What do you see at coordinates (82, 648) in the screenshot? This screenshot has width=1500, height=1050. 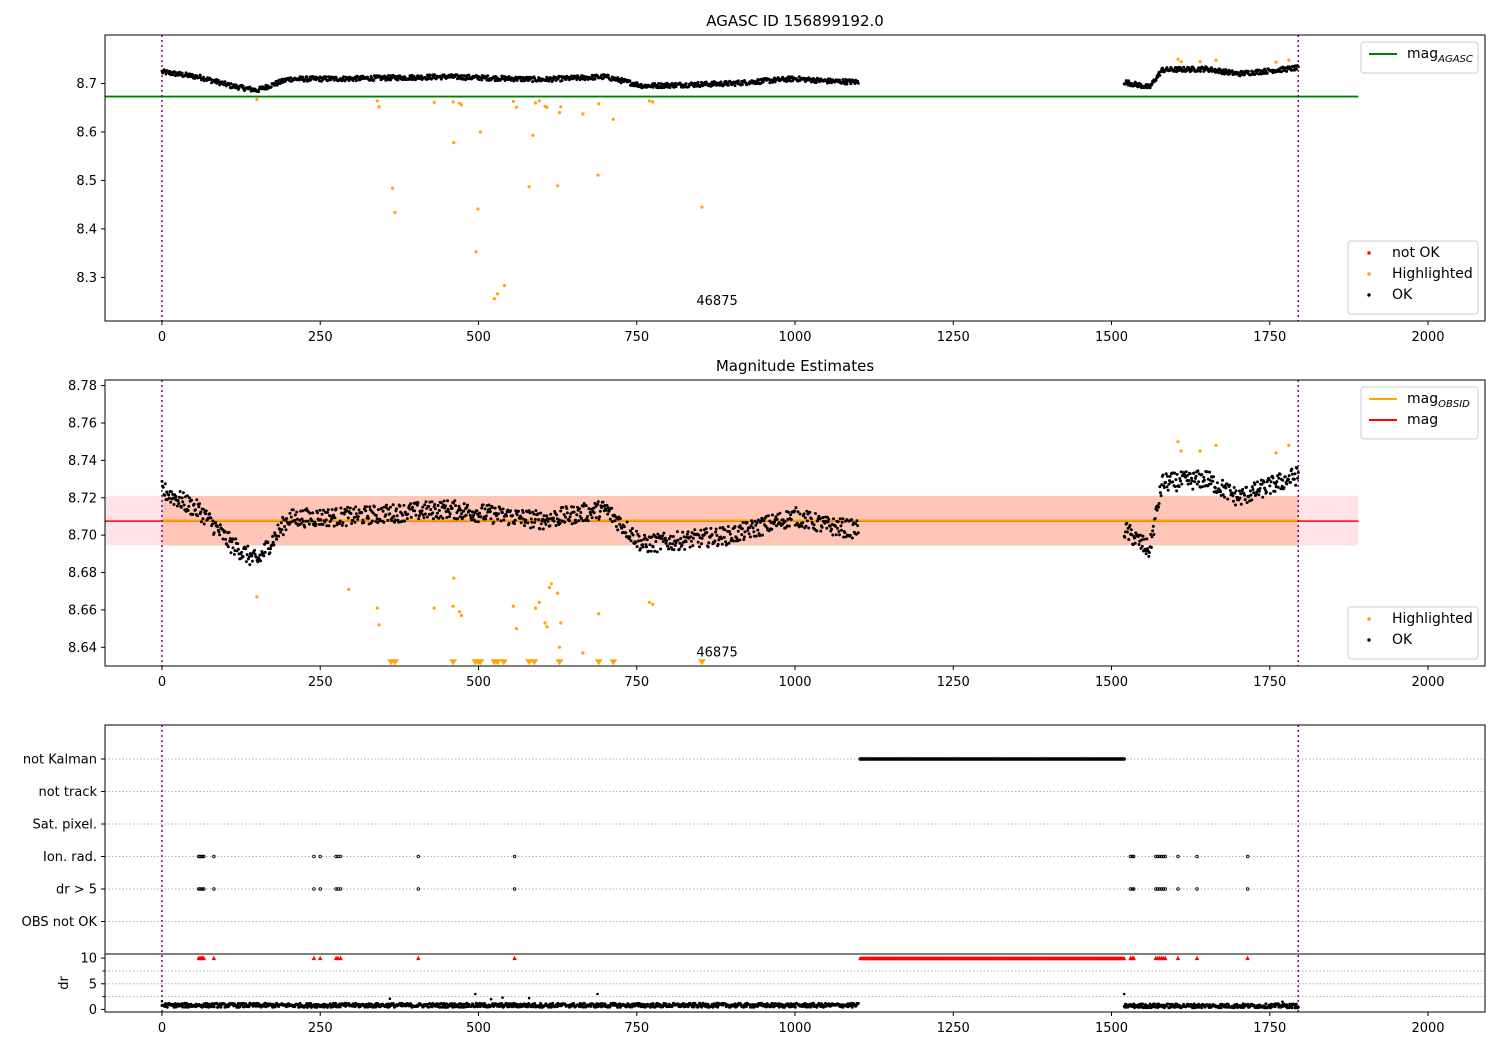 I see `y-tick-label: 8.64` at bounding box center [82, 648].